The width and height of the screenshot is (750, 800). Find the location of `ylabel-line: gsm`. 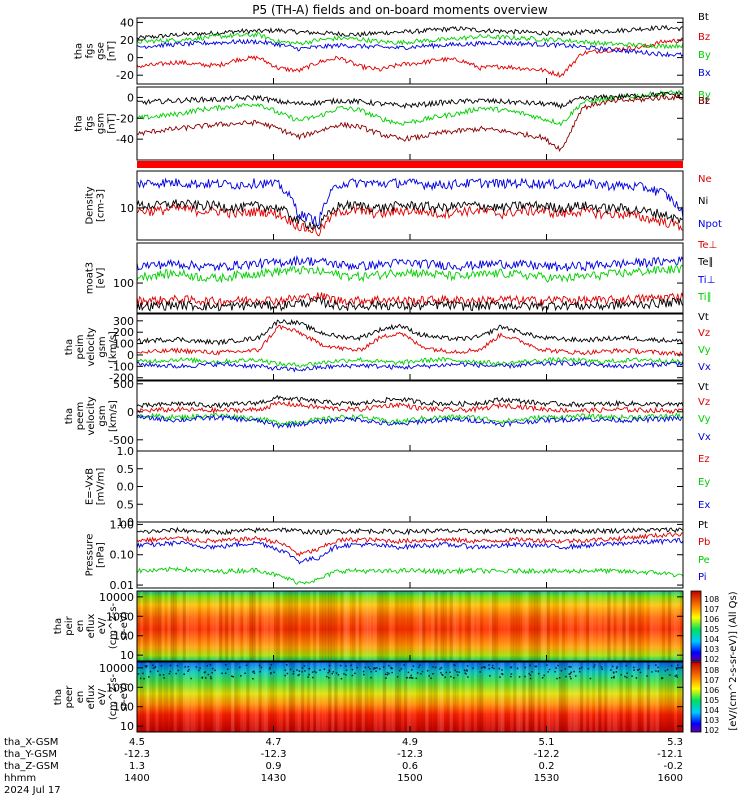

ylabel-line: gsm is located at coordinates (102, 346).